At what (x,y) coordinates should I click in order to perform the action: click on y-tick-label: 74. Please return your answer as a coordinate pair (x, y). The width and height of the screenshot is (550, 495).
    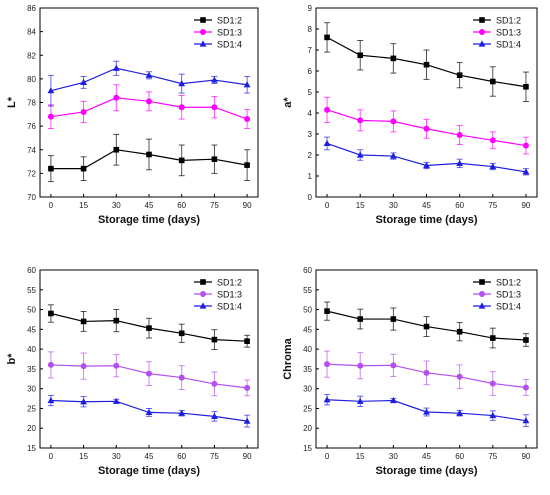
    Looking at the image, I should click on (31, 150).